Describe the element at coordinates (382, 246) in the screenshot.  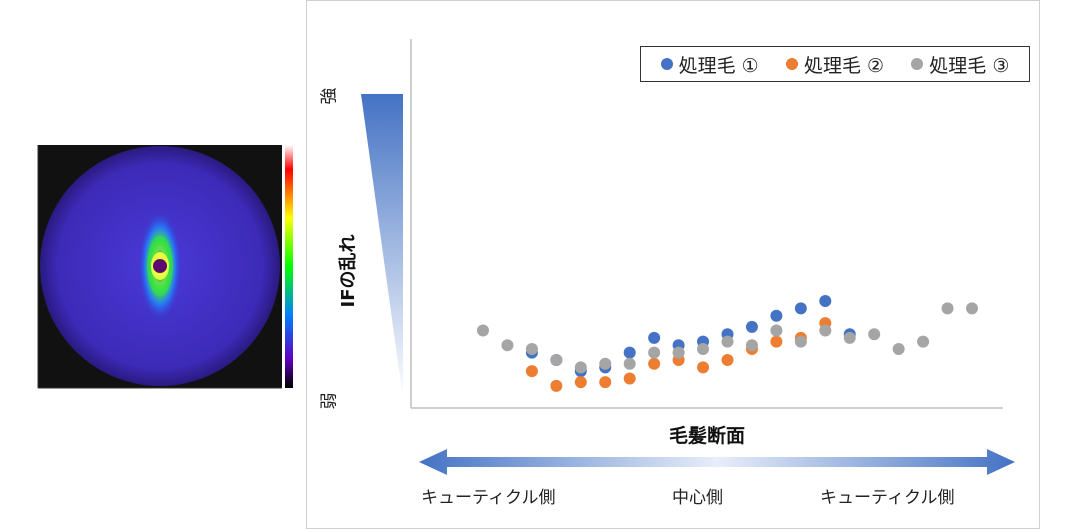
I see `intensity-wedge` at that location.